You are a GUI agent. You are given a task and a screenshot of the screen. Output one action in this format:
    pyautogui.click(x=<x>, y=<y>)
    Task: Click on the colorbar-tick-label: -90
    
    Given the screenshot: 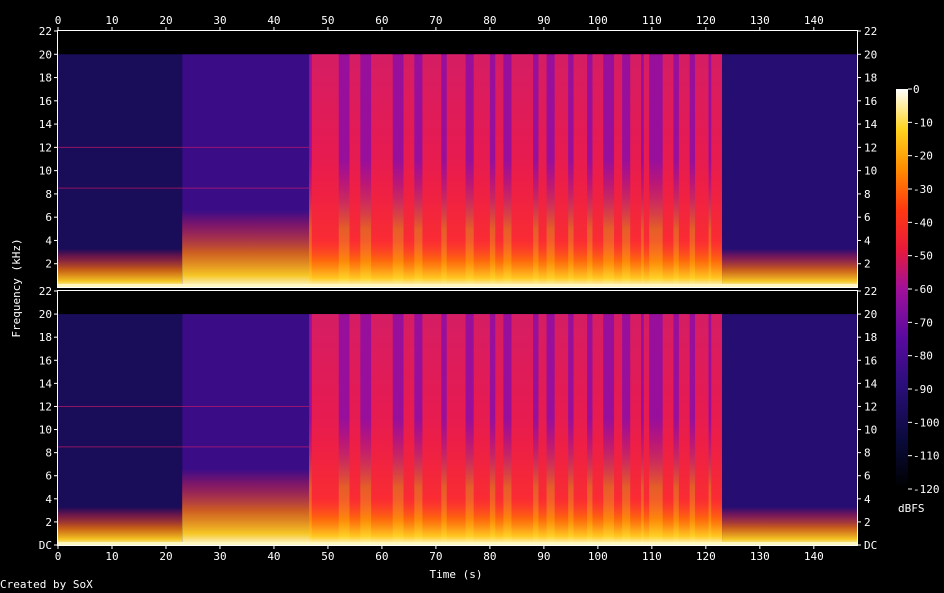 What is the action you would take?
    pyautogui.click(x=923, y=389)
    